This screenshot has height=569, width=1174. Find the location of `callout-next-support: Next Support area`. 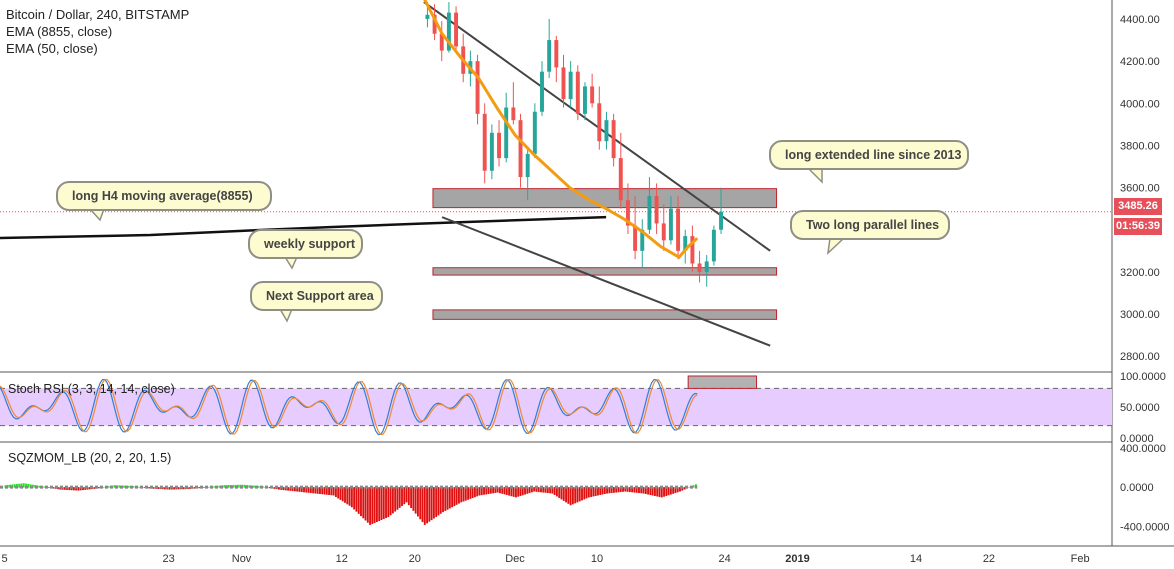

callout-next-support: Next Support area is located at coordinates (316, 296).